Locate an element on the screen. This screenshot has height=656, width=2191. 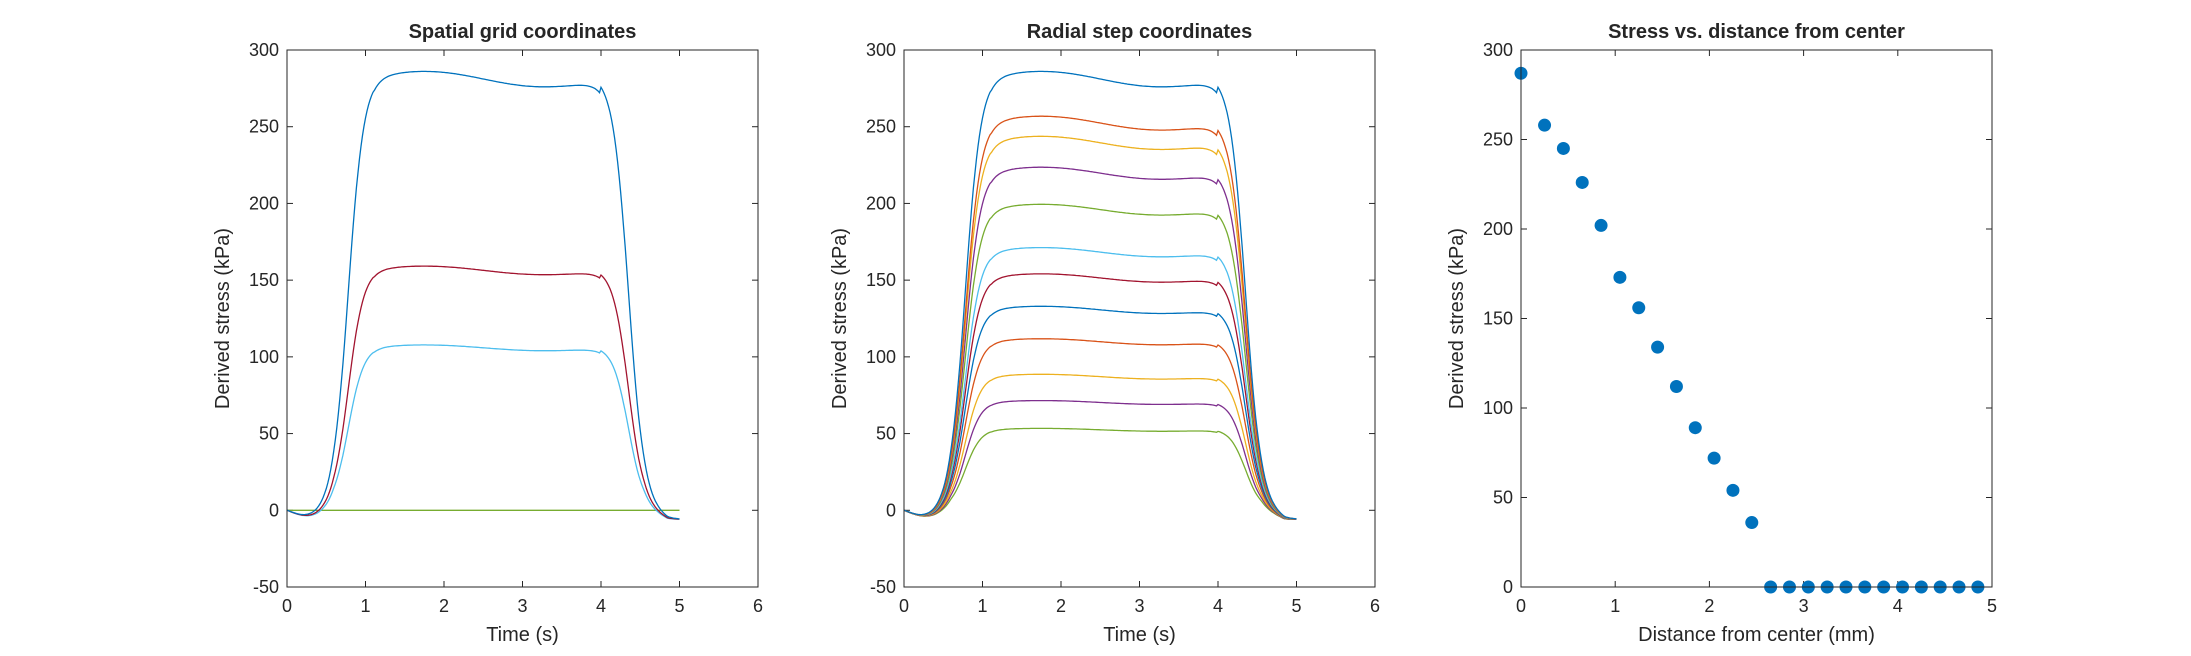
chart-title: Spatial grid coordinates is located at coordinates (523, 32).